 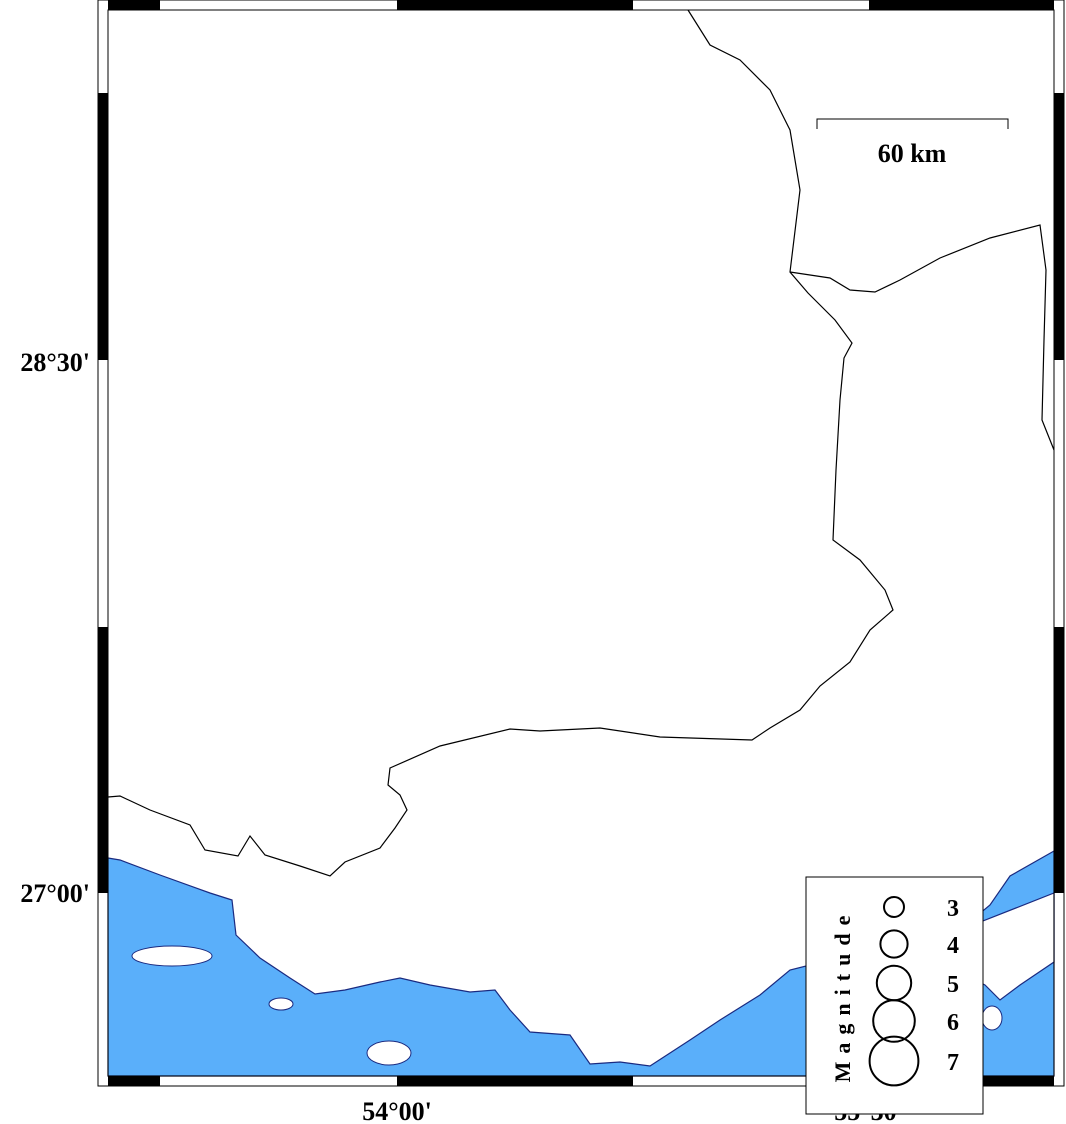 I want to click on legend-label: 4, so click(x=953, y=946).